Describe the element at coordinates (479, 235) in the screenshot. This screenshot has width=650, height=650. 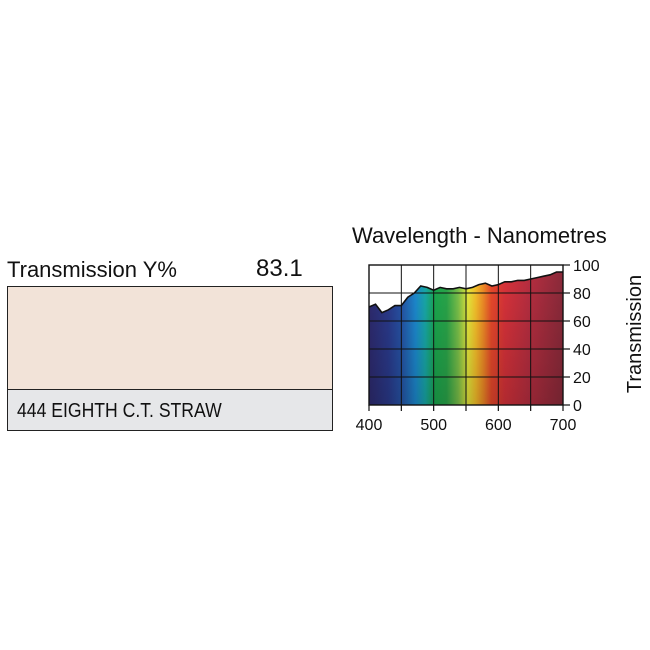
I see `chart-title: Wavelength - Nanometres` at that location.